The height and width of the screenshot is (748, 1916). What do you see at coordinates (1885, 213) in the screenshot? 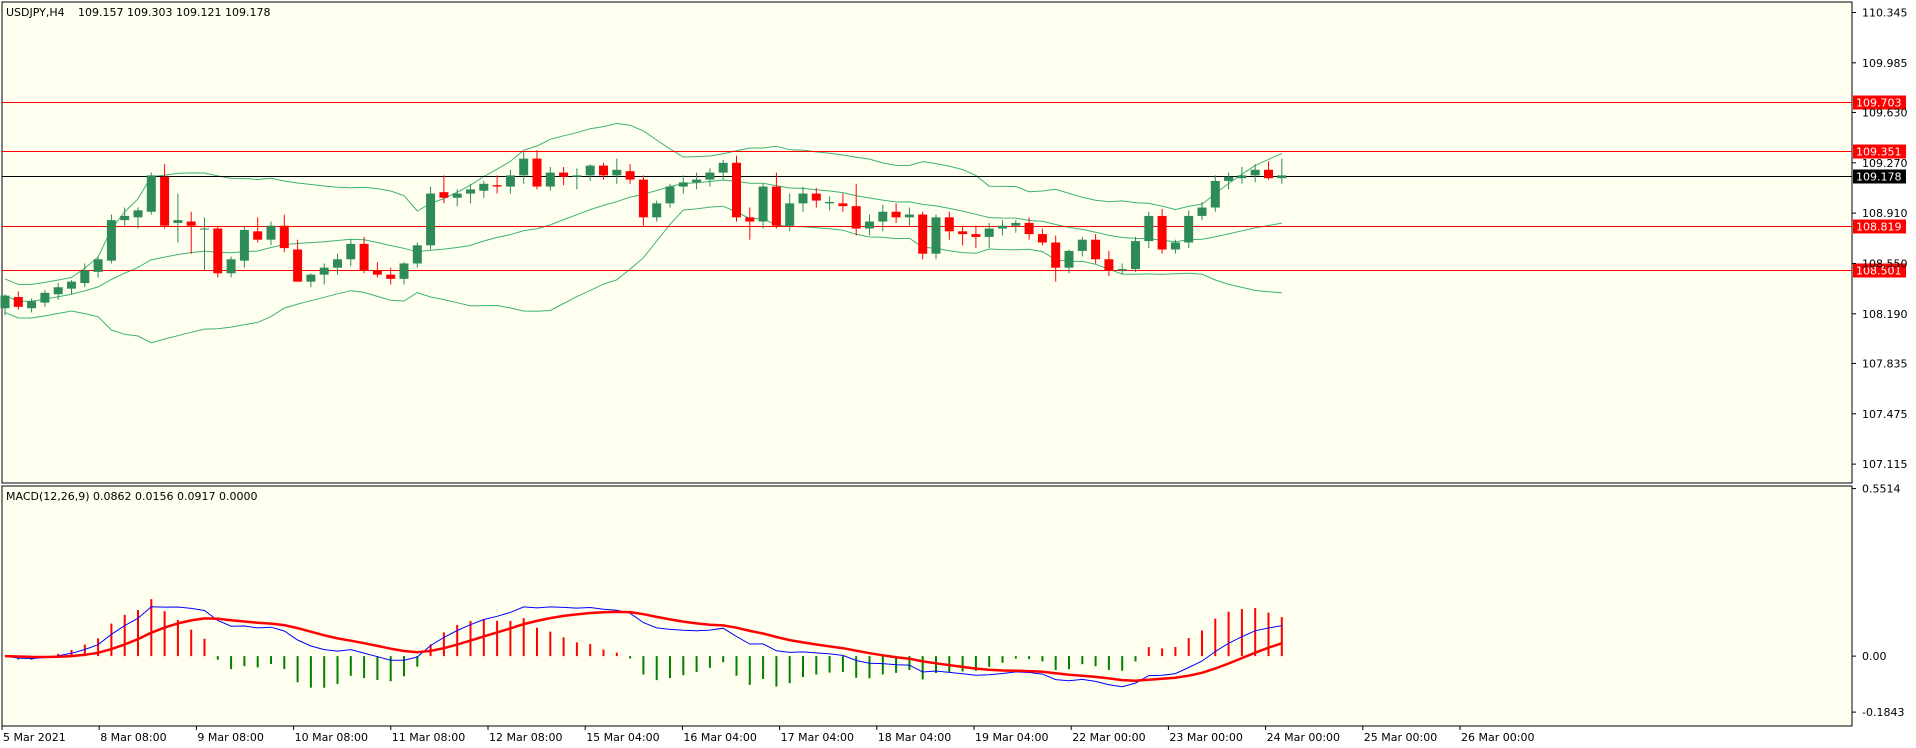
I see `price-tick-label: 108.910` at bounding box center [1885, 213].